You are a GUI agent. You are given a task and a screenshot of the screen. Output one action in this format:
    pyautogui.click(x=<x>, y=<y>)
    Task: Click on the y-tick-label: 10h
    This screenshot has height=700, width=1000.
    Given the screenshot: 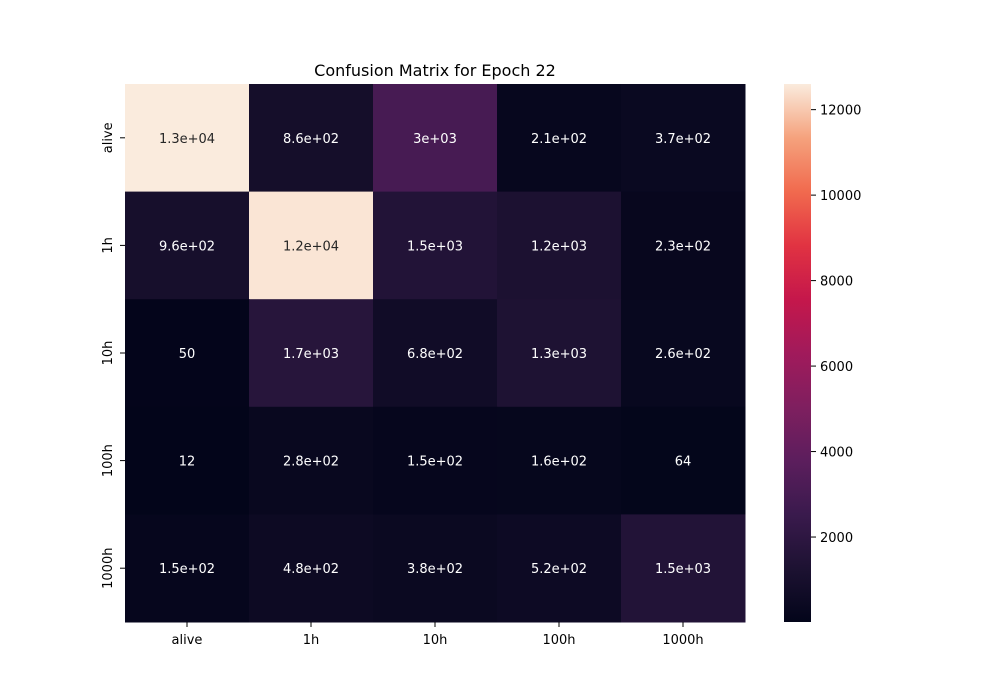 What is the action you would take?
    pyautogui.click(x=108, y=353)
    